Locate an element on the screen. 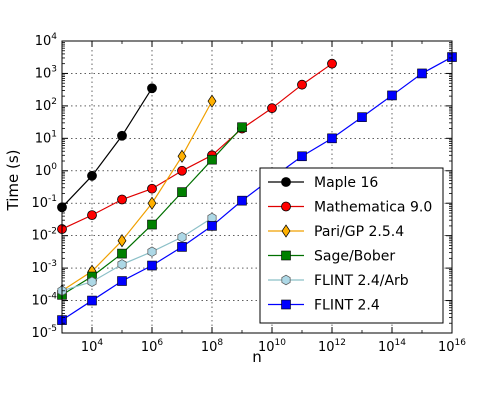 The height and width of the screenshot is (400, 500). y-tick-exponent: -3 is located at coordinates (52, 264).